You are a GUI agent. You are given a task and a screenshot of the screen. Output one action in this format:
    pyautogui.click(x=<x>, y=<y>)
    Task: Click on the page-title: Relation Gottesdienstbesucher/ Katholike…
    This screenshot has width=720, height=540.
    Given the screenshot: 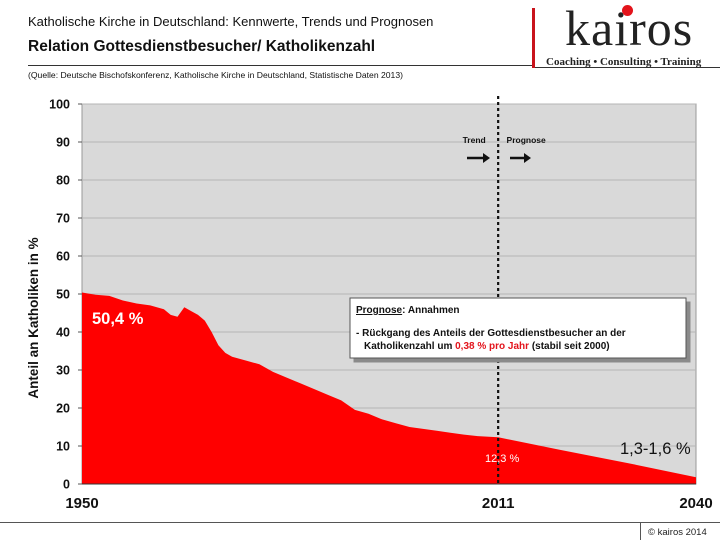 What is the action you would take?
    pyautogui.click(x=202, y=46)
    